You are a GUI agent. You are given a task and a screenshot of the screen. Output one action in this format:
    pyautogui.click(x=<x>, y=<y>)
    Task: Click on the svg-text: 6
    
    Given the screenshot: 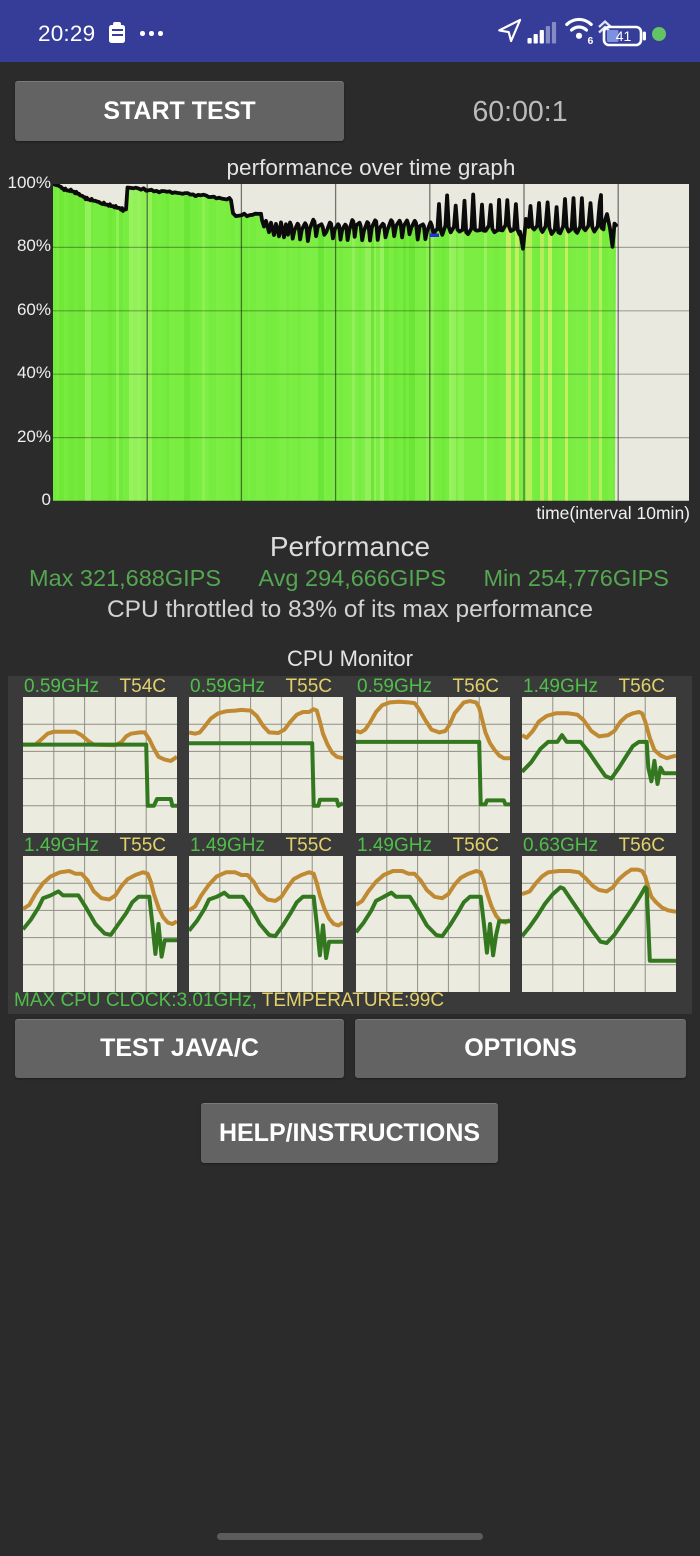 What is the action you would take?
    pyautogui.click(x=591, y=40)
    